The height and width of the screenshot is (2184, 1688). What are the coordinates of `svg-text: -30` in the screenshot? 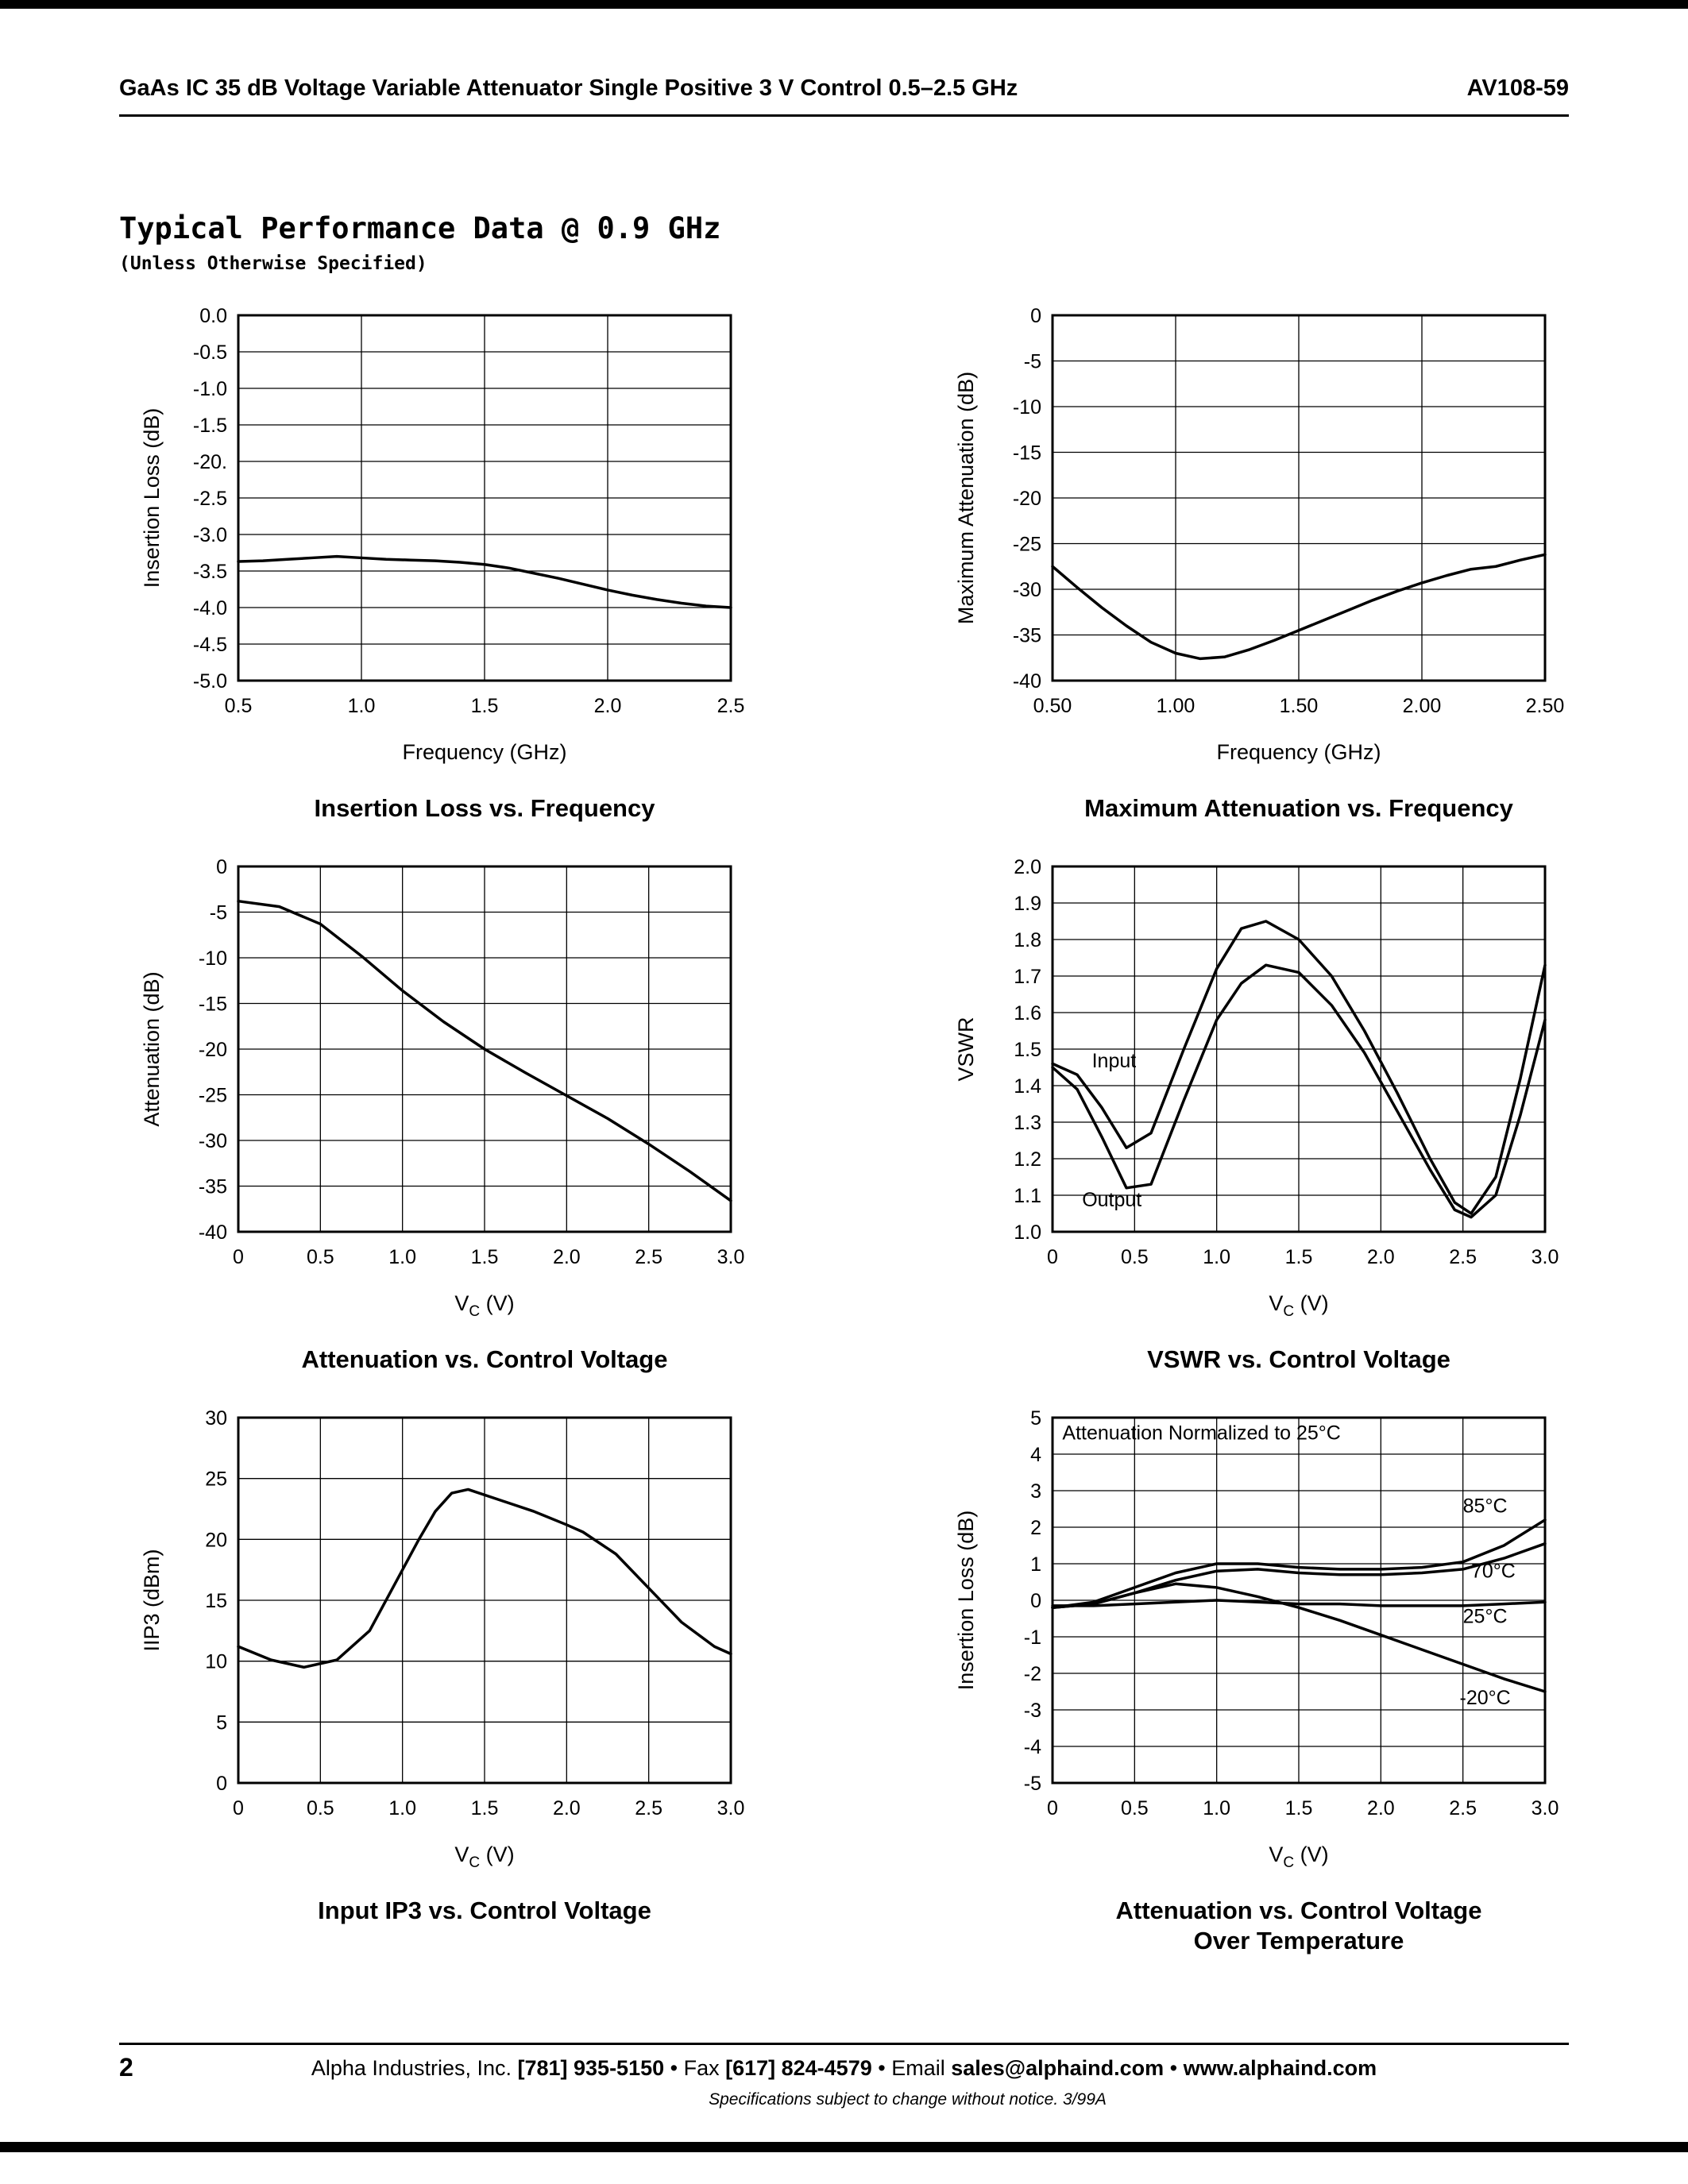 It's located at (1027, 590).